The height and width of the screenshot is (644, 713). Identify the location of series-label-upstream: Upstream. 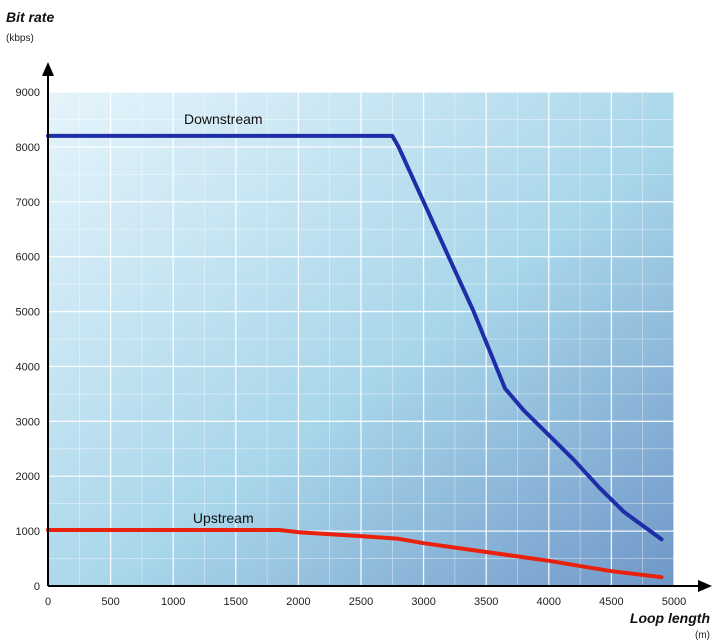
(223, 518).